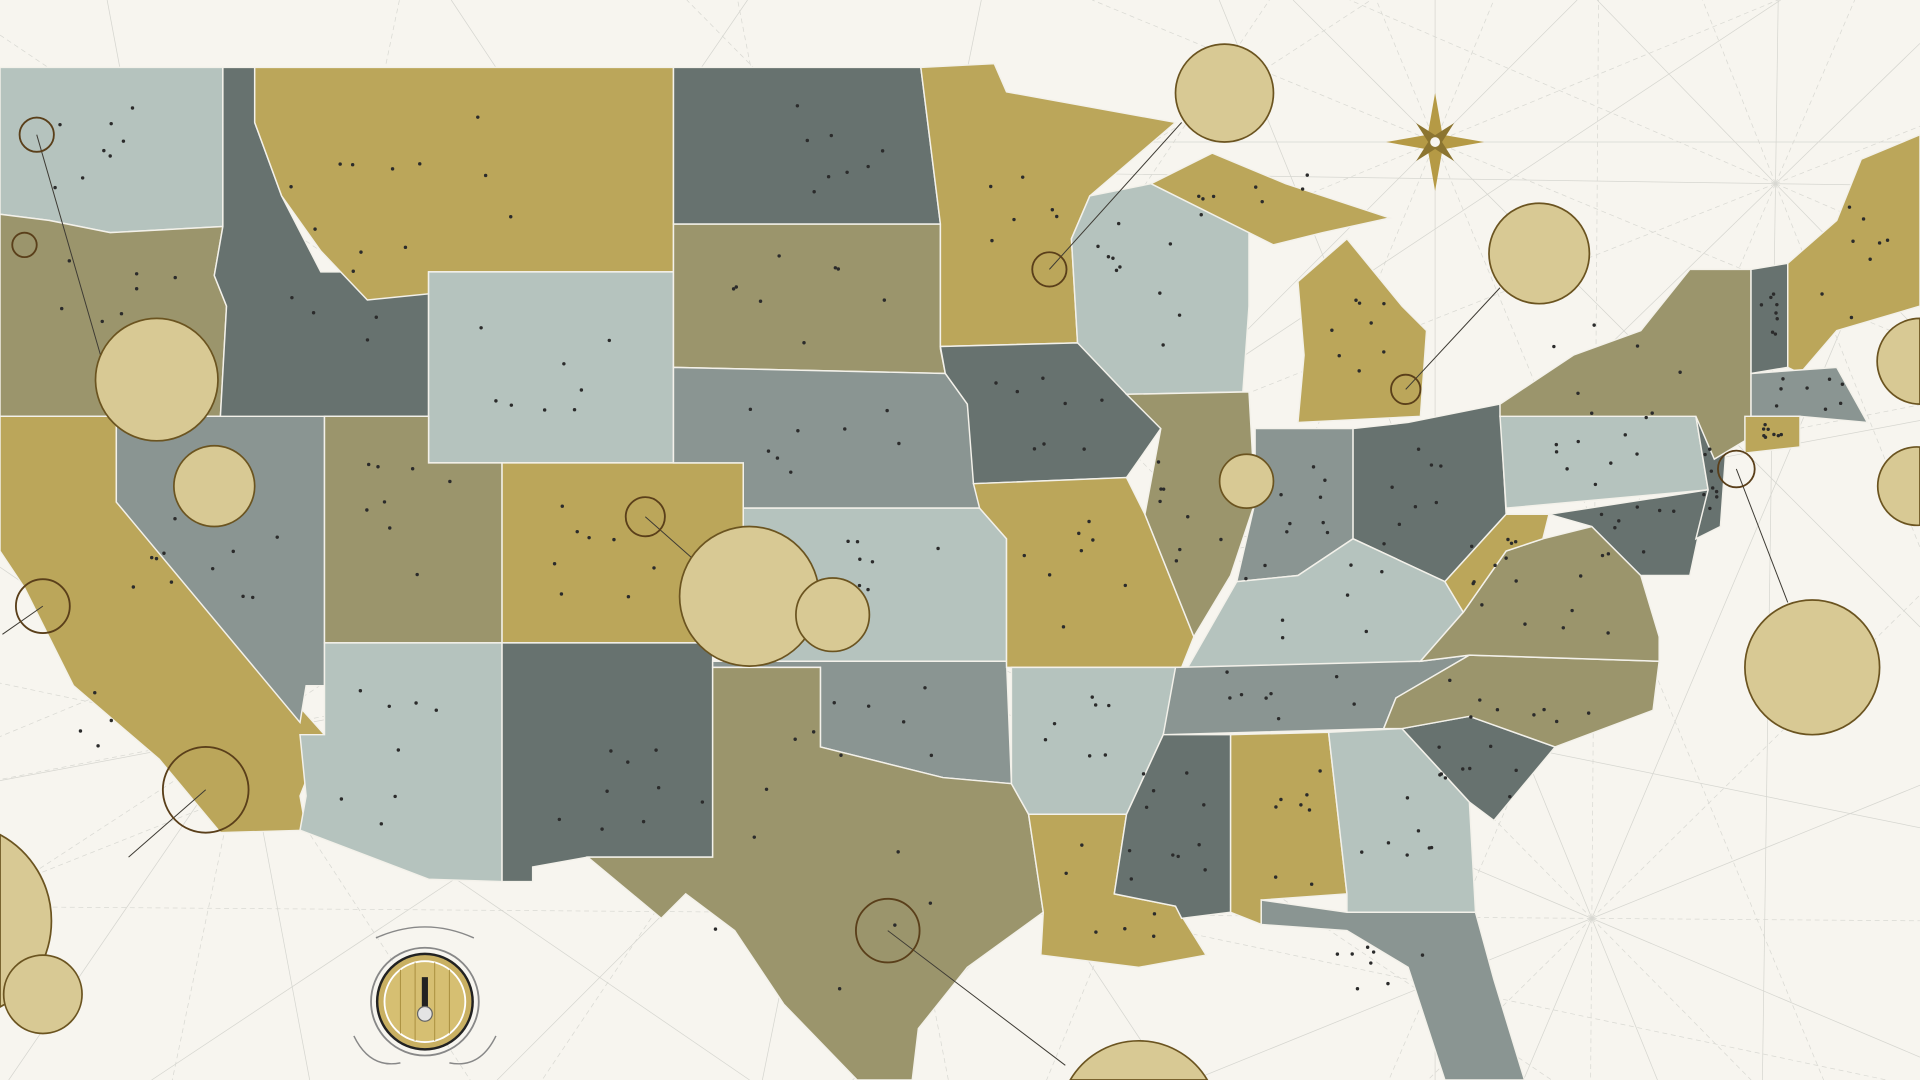 This screenshot has height=1080, width=1920. I want to click on state-wyoming, so click(551, 367).